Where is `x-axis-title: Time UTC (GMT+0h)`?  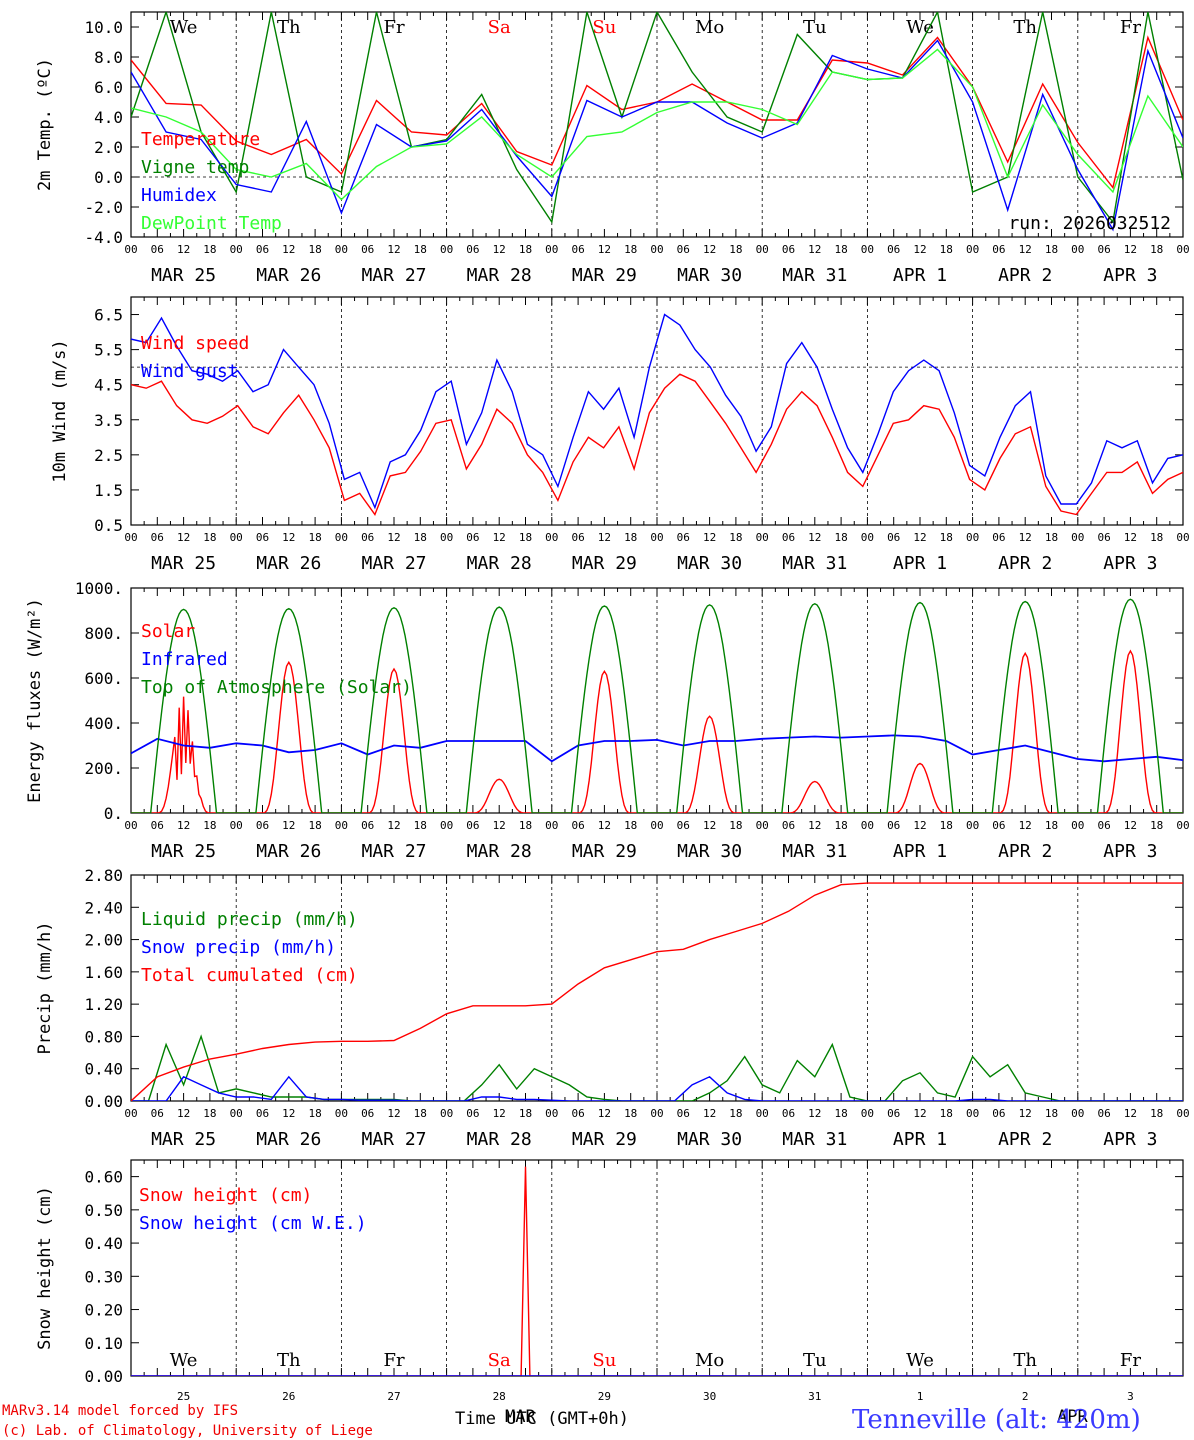
x-axis-title: Time UTC (GMT+0h) is located at coordinates (542, 1419).